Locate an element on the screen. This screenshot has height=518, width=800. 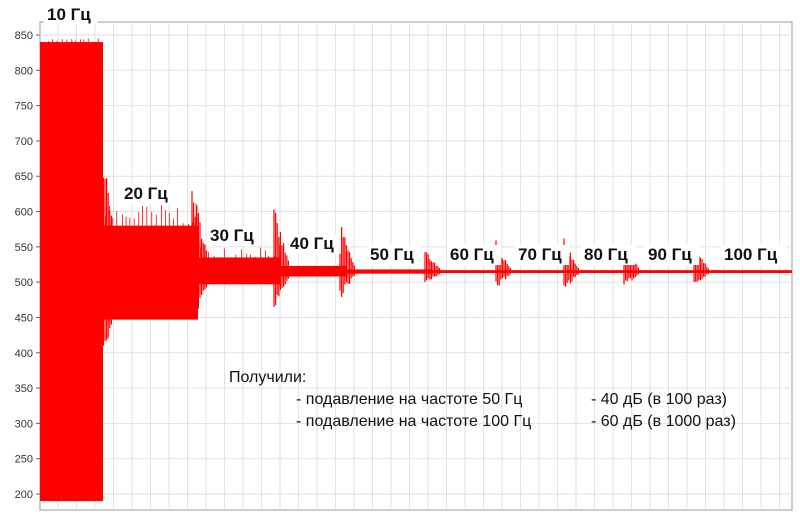
y-tick-label: 350 is located at coordinates (24, 389).